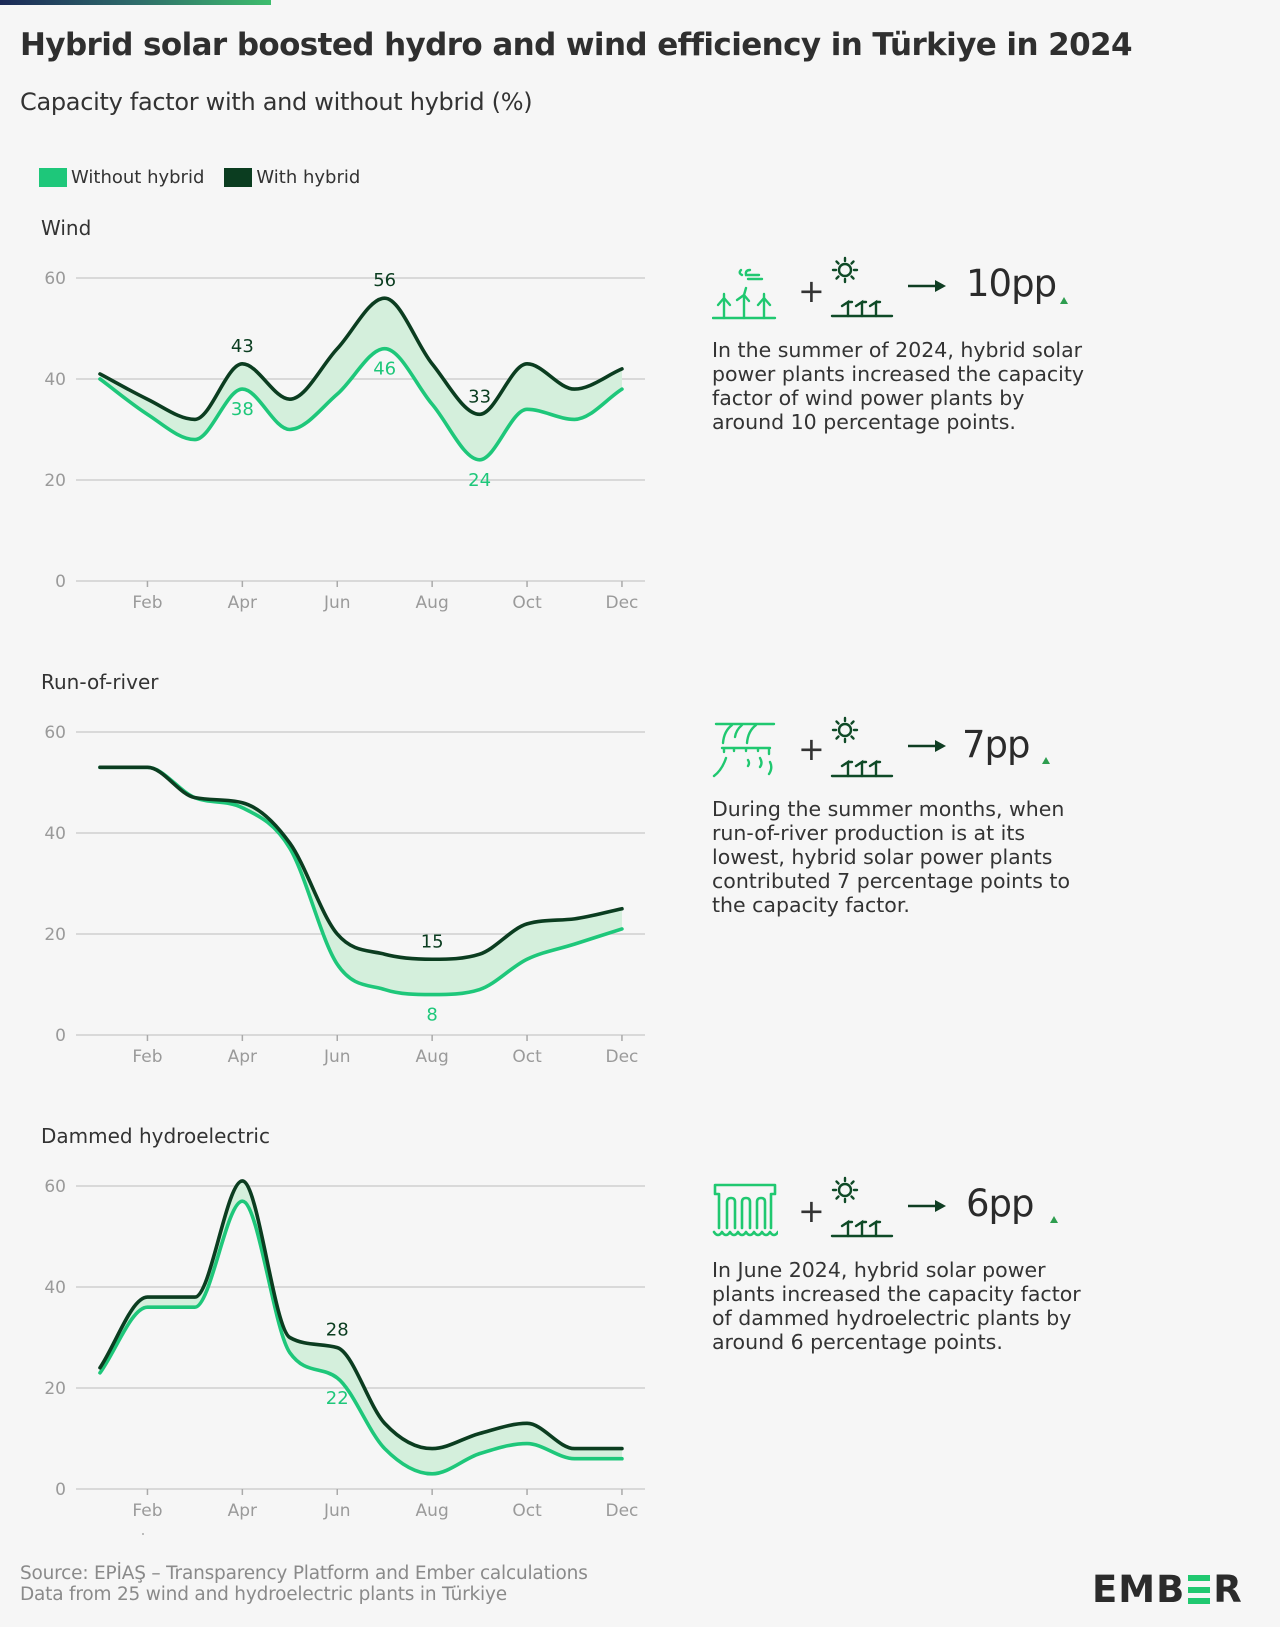 This screenshot has height=1627, width=1280. Describe the element at coordinates (209, 177) in the screenshot. I see `legend: Without hybrid With hybrid` at that location.